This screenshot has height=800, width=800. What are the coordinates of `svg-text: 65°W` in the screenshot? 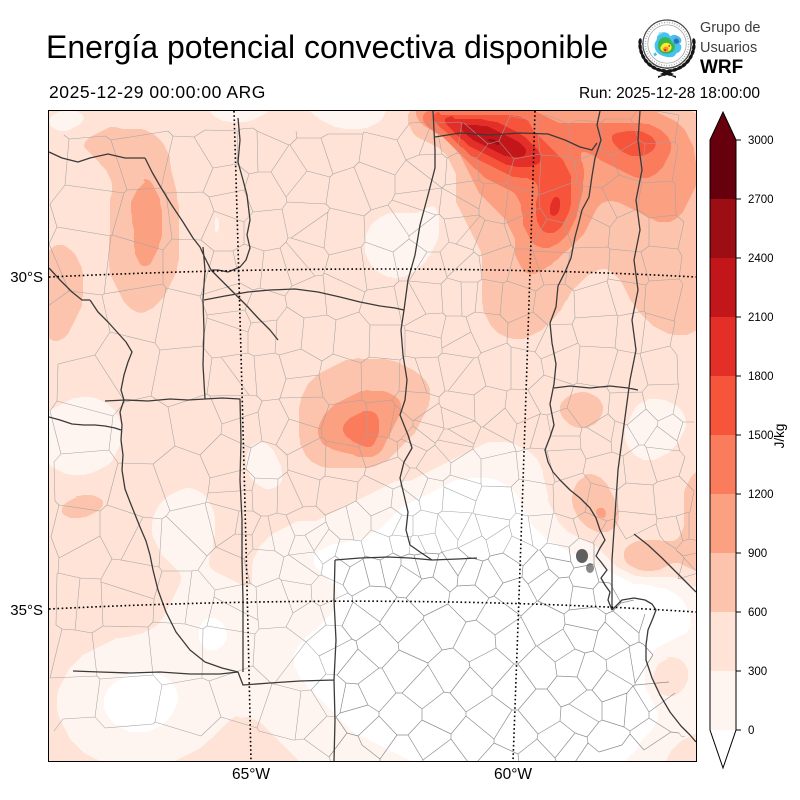 It's located at (251, 774).